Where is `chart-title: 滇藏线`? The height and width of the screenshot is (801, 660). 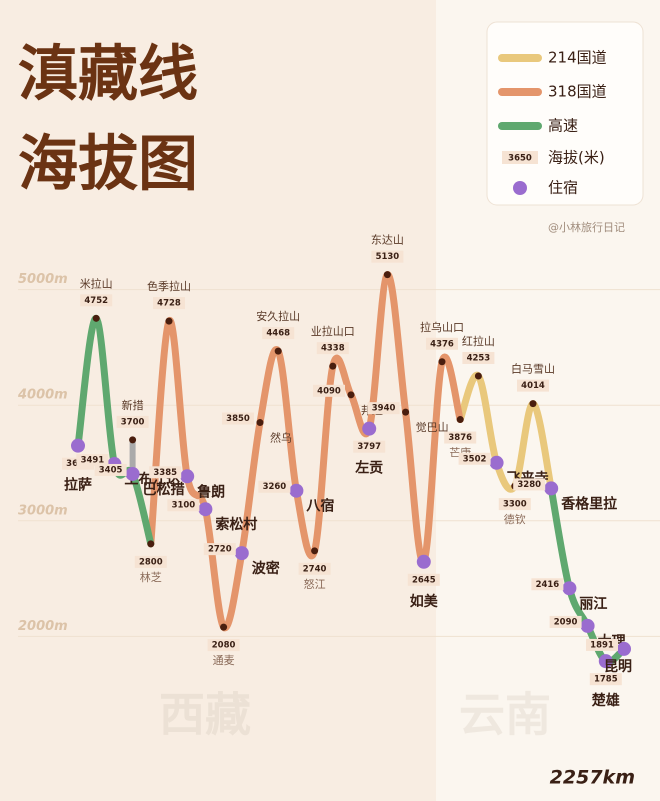
chart-title: 滇藏线 is located at coordinates (108, 75).